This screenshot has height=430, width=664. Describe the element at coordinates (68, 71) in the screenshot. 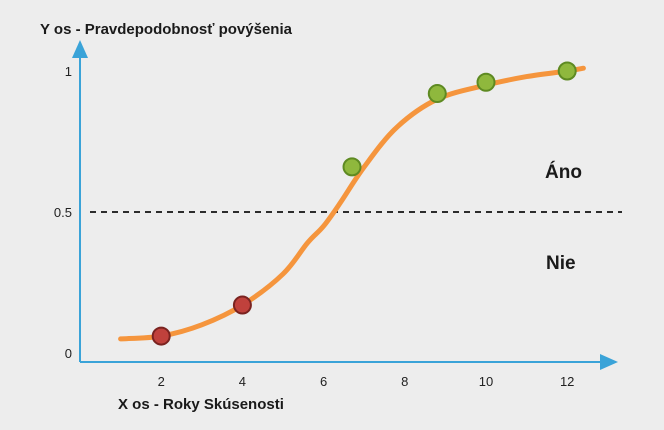

I see `y-tick-label: 1` at that location.